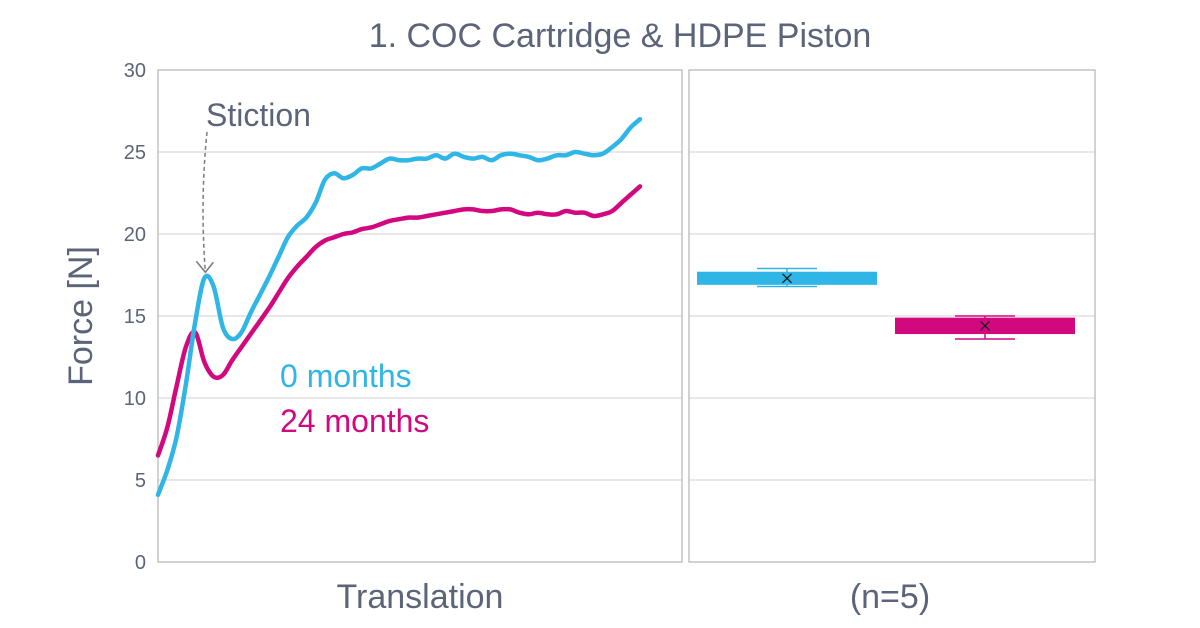 This screenshot has width=1200, height=628. I want to click on y-axis: 0 5 10 15 20 25 30, so click(135, 317).